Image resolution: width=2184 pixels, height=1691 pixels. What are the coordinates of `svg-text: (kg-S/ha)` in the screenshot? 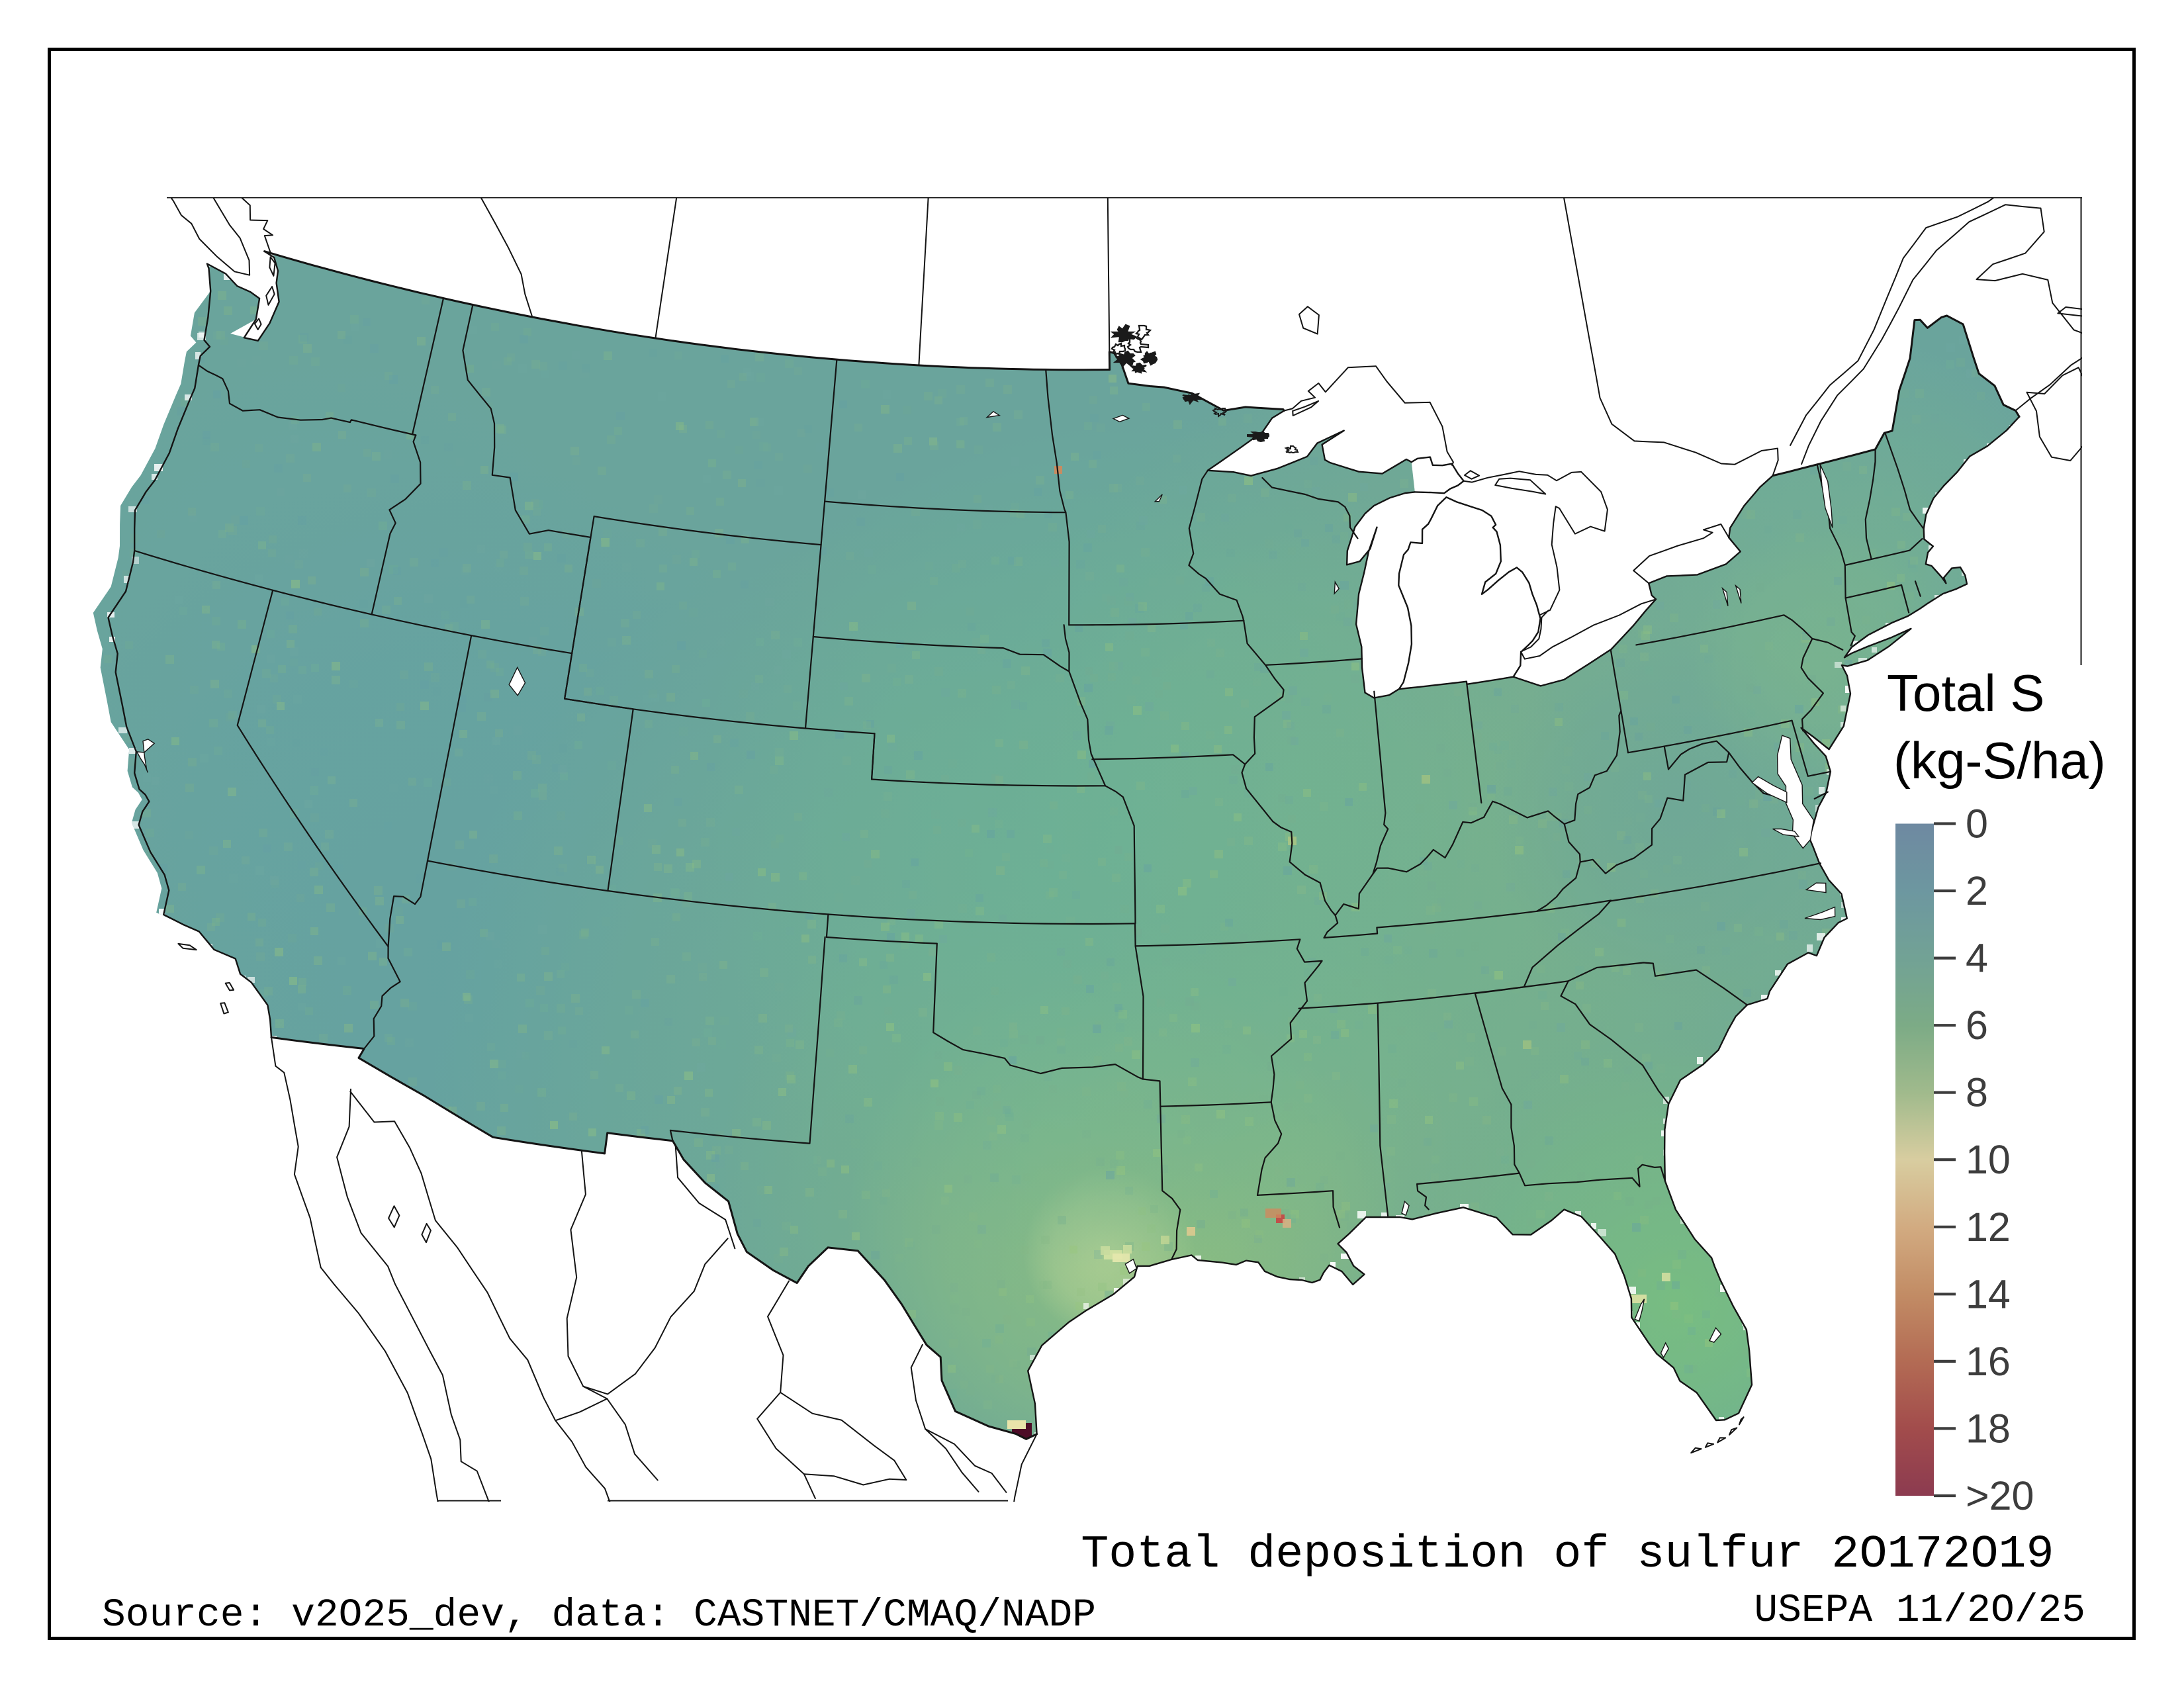 It's located at (1999, 760).